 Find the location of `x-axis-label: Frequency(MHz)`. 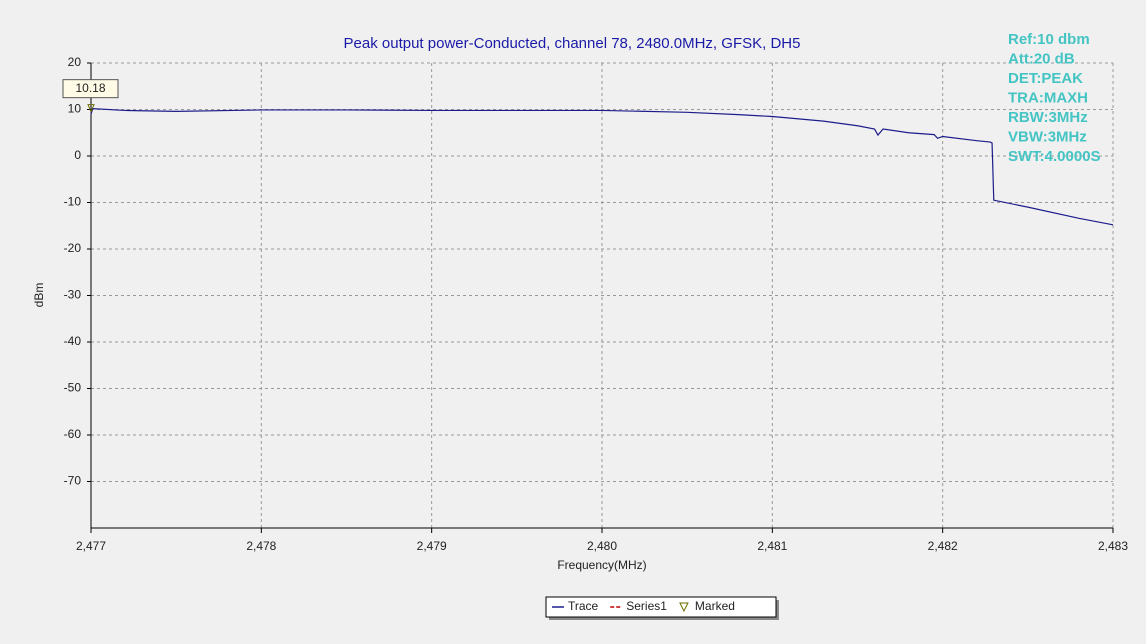

x-axis-label: Frequency(MHz) is located at coordinates (601, 565).